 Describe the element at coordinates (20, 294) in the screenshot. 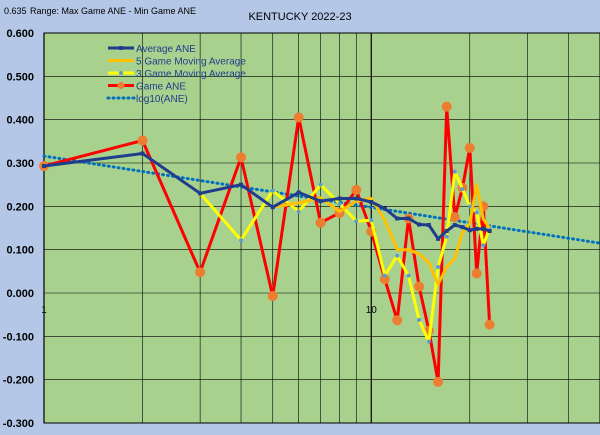

I see `y-tick-label: 0.000` at that location.